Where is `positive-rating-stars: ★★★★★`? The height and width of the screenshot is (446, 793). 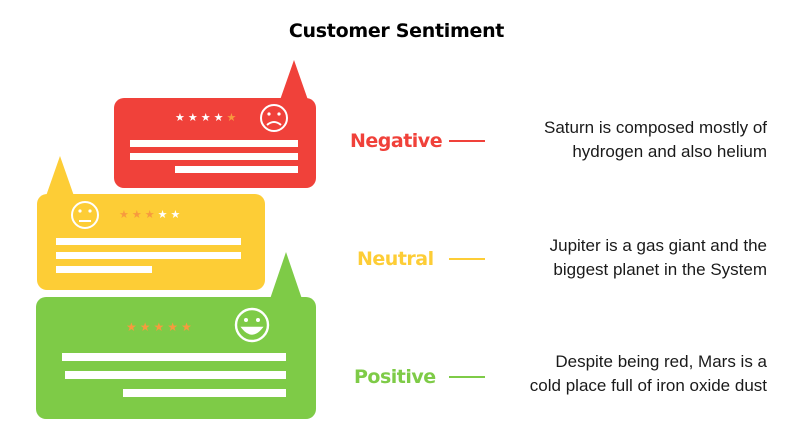
positive-rating-stars: ★★★★★ is located at coordinates (160, 327).